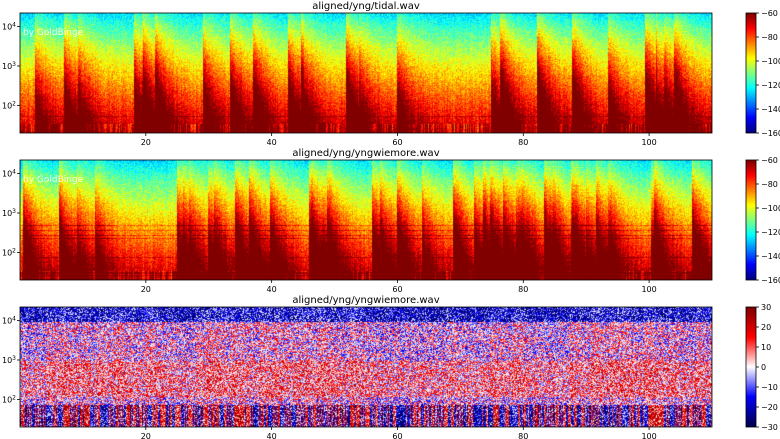  What do you see at coordinates (763, 367) in the screenshot?
I see `colorbar-tick-label: 0` at bounding box center [763, 367].